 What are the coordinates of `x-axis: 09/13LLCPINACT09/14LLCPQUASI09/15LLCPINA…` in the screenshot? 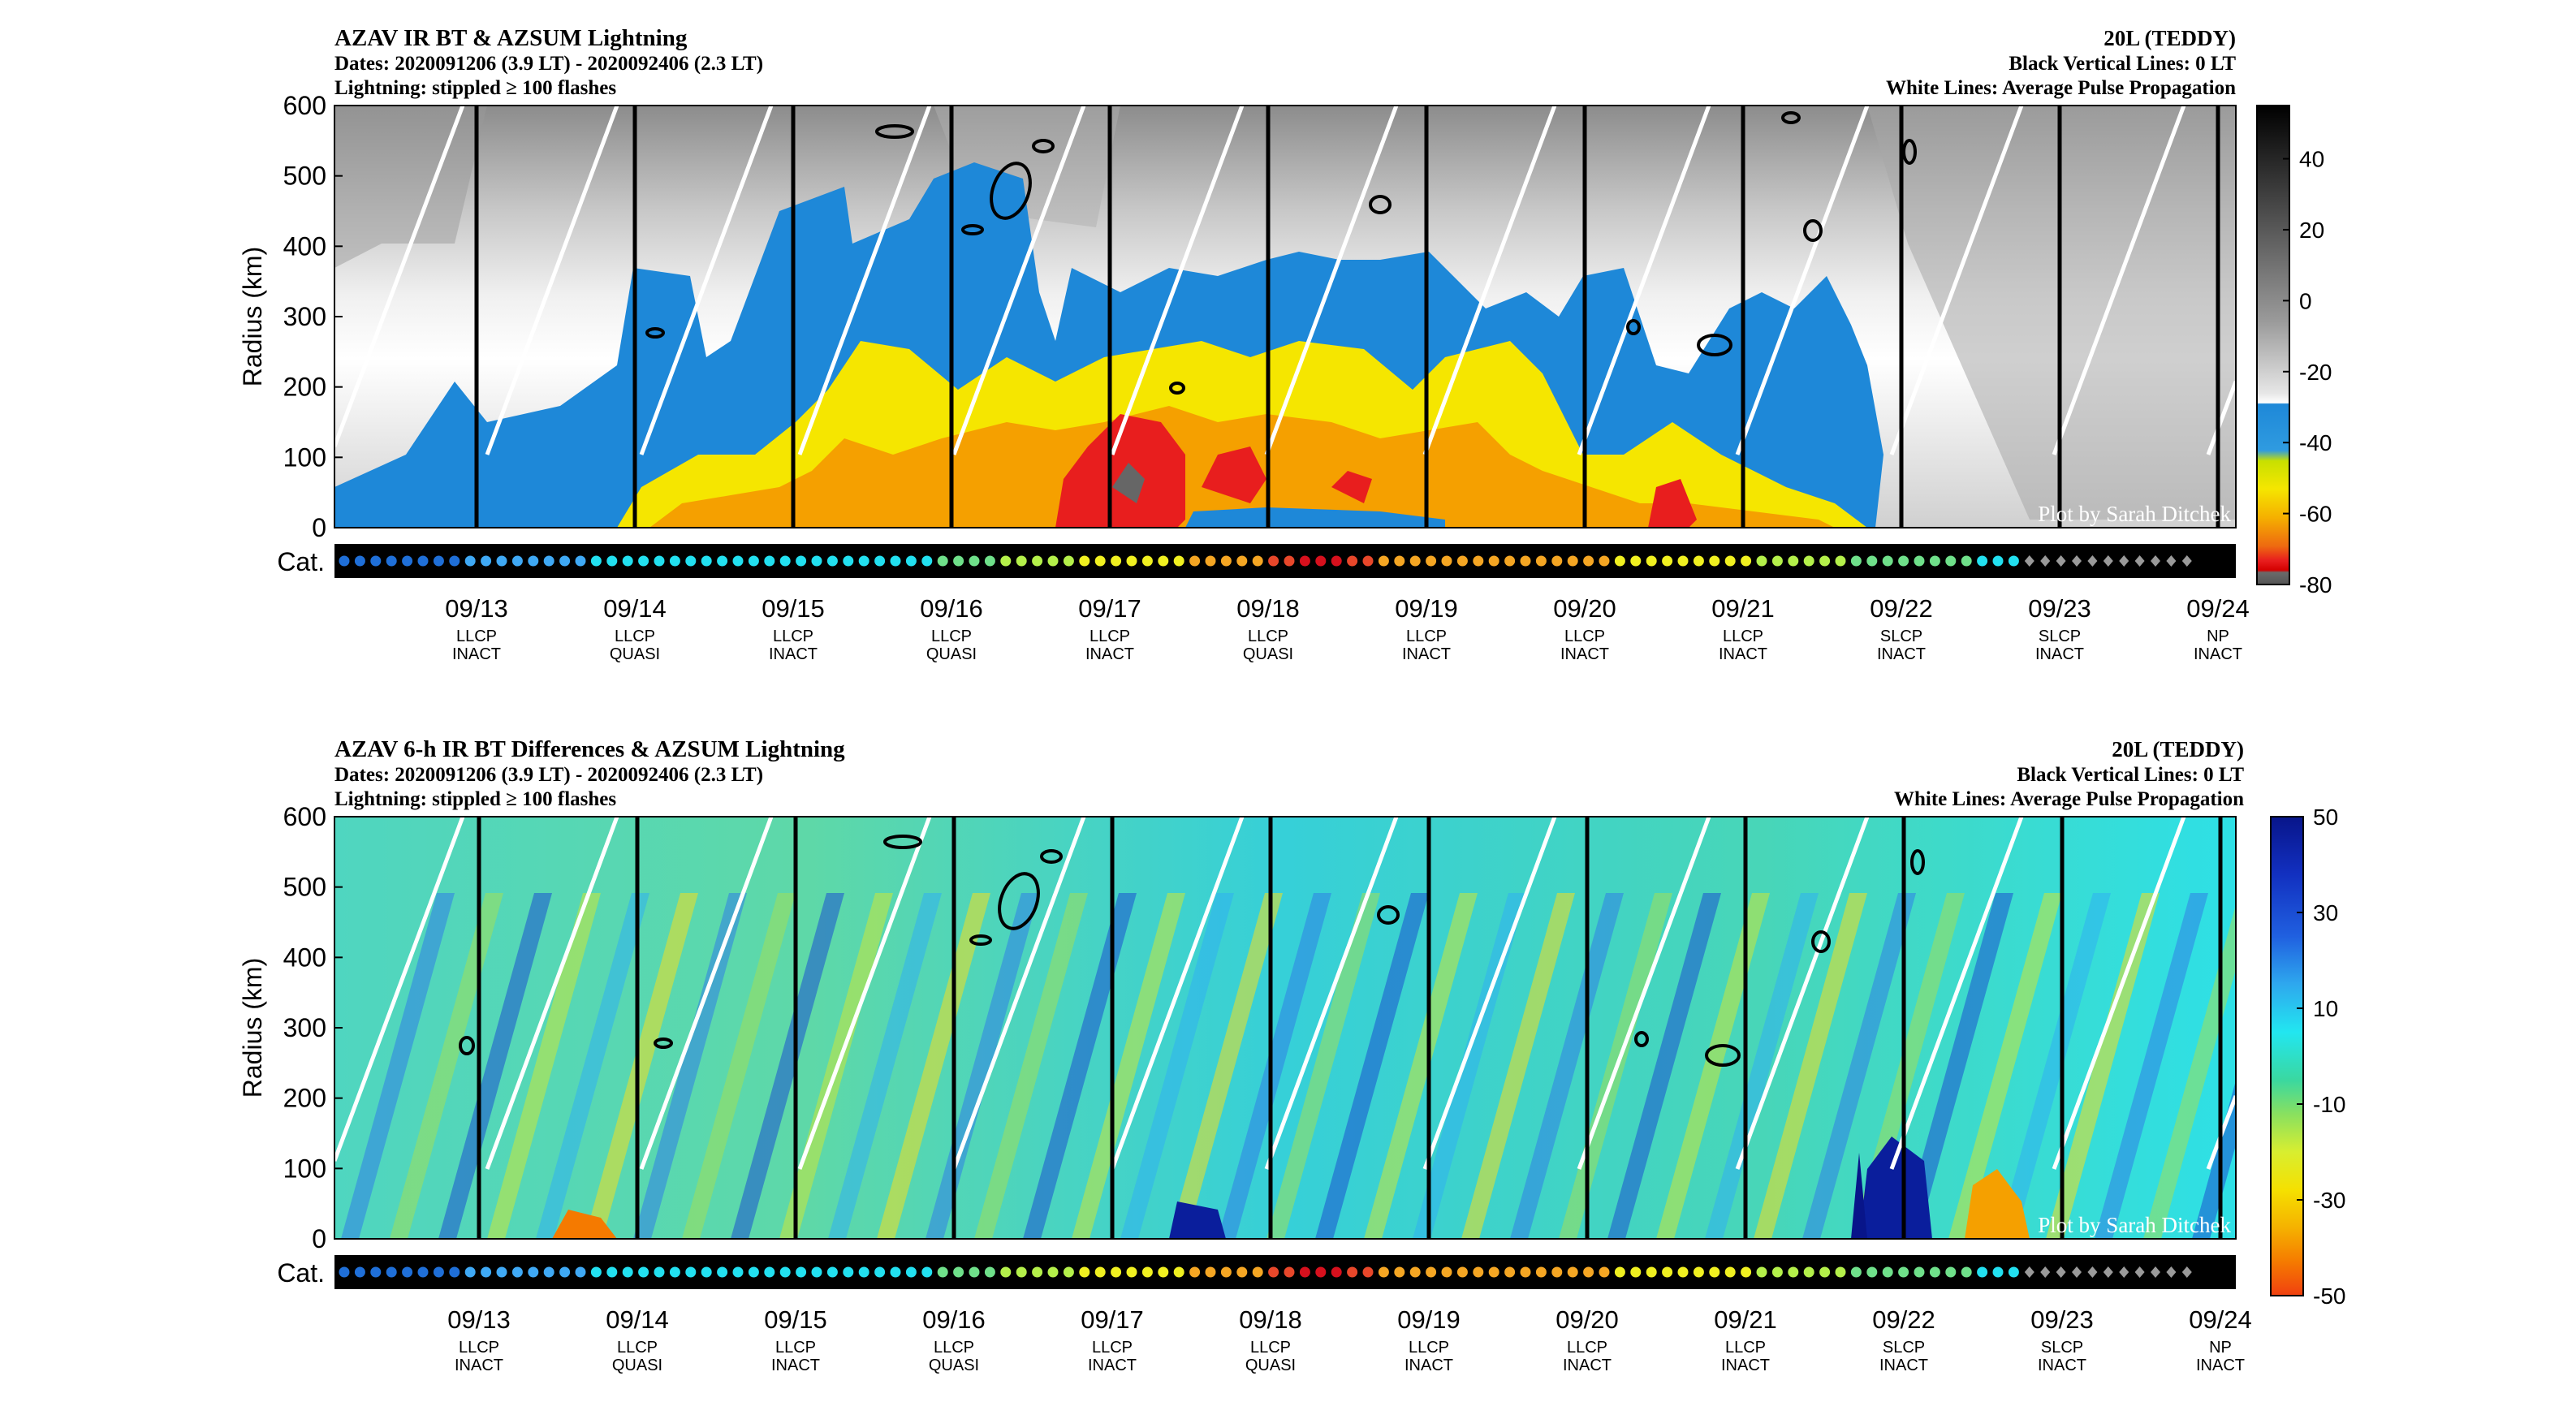 It's located at (1347, 628).